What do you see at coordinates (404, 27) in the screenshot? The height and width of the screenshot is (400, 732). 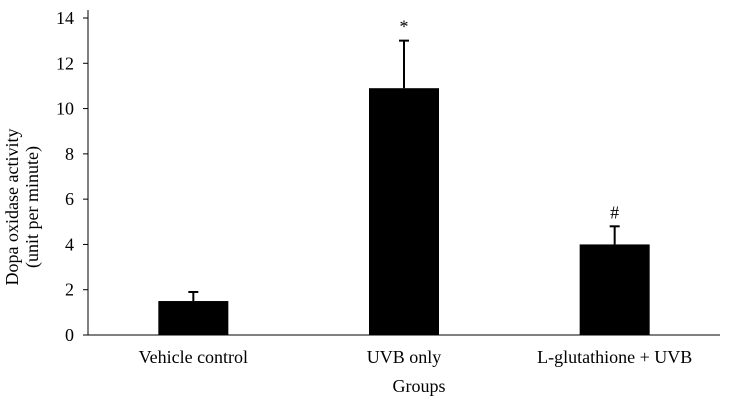 I see `significance-marker: *` at bounding box center [404, 27].